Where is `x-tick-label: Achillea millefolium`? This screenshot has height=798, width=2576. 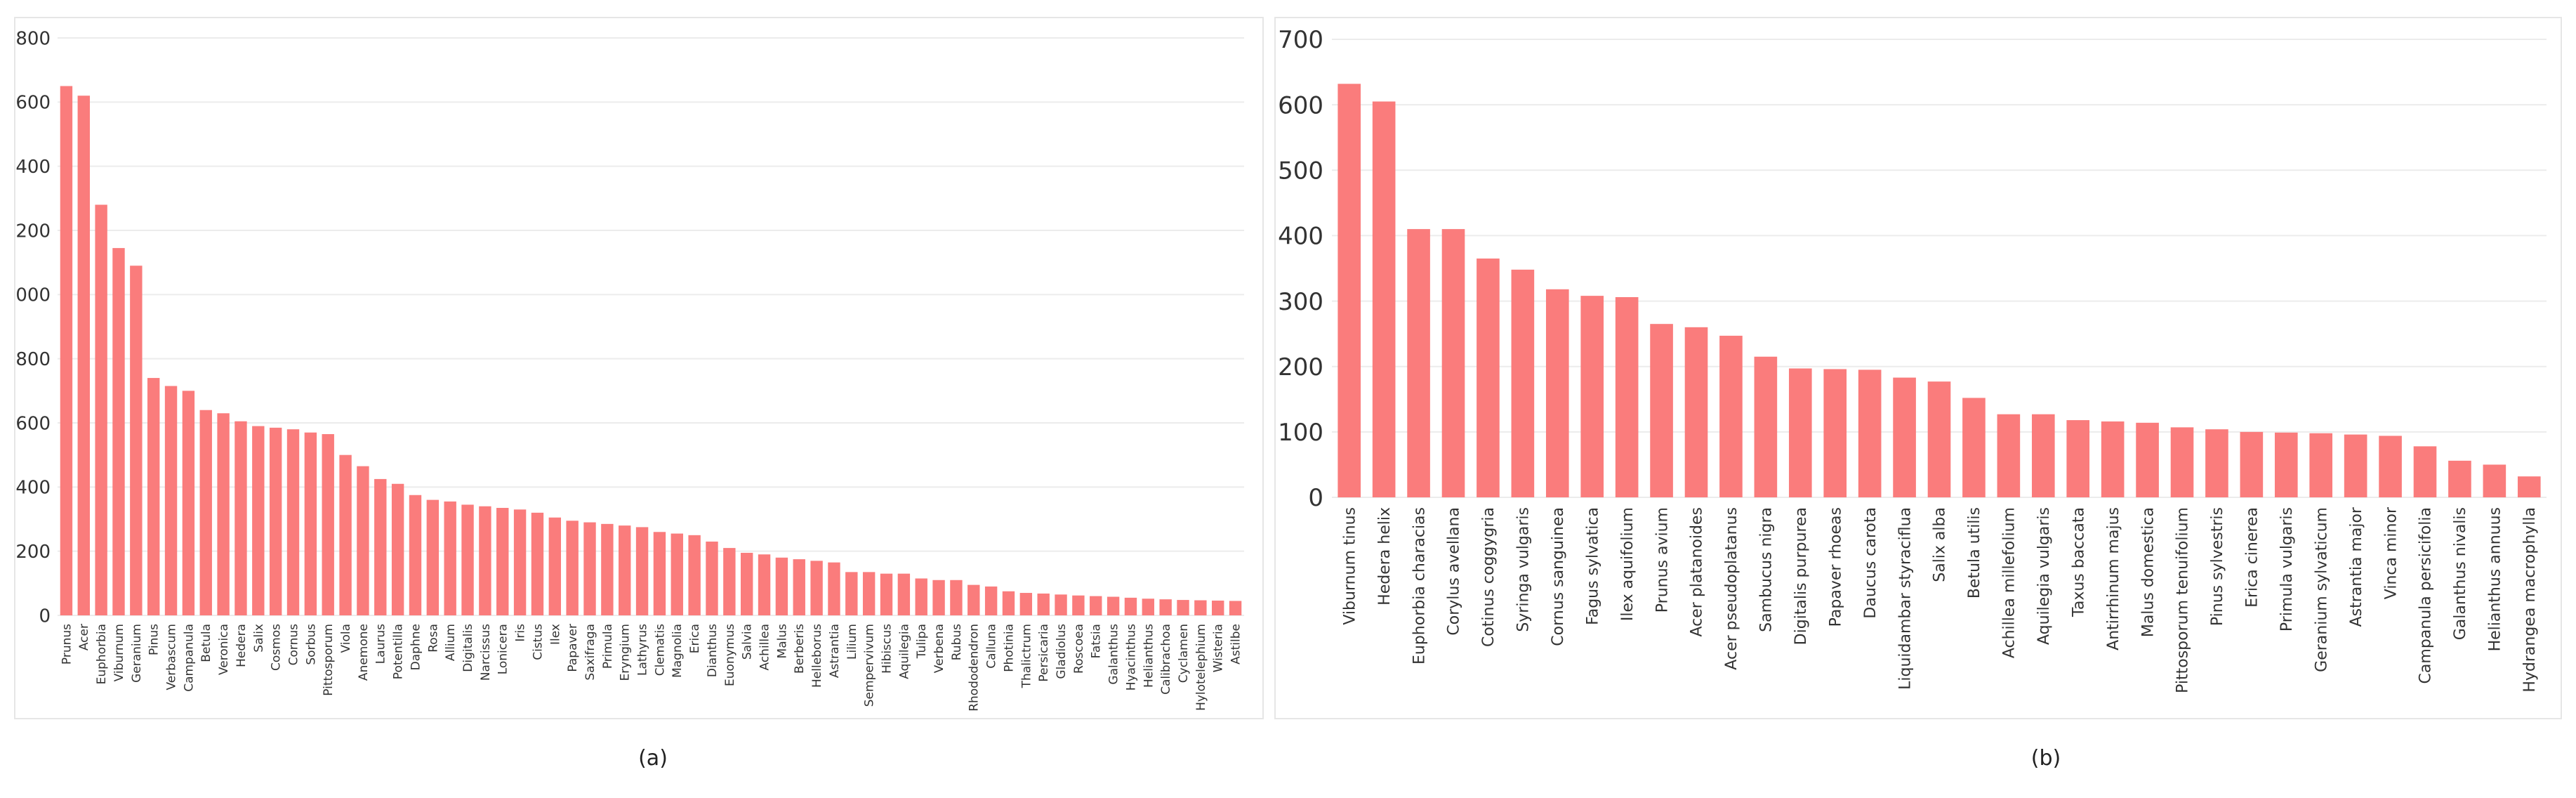 x-tick-label: Achillea millefolium is located at coordinates (2010, 582).